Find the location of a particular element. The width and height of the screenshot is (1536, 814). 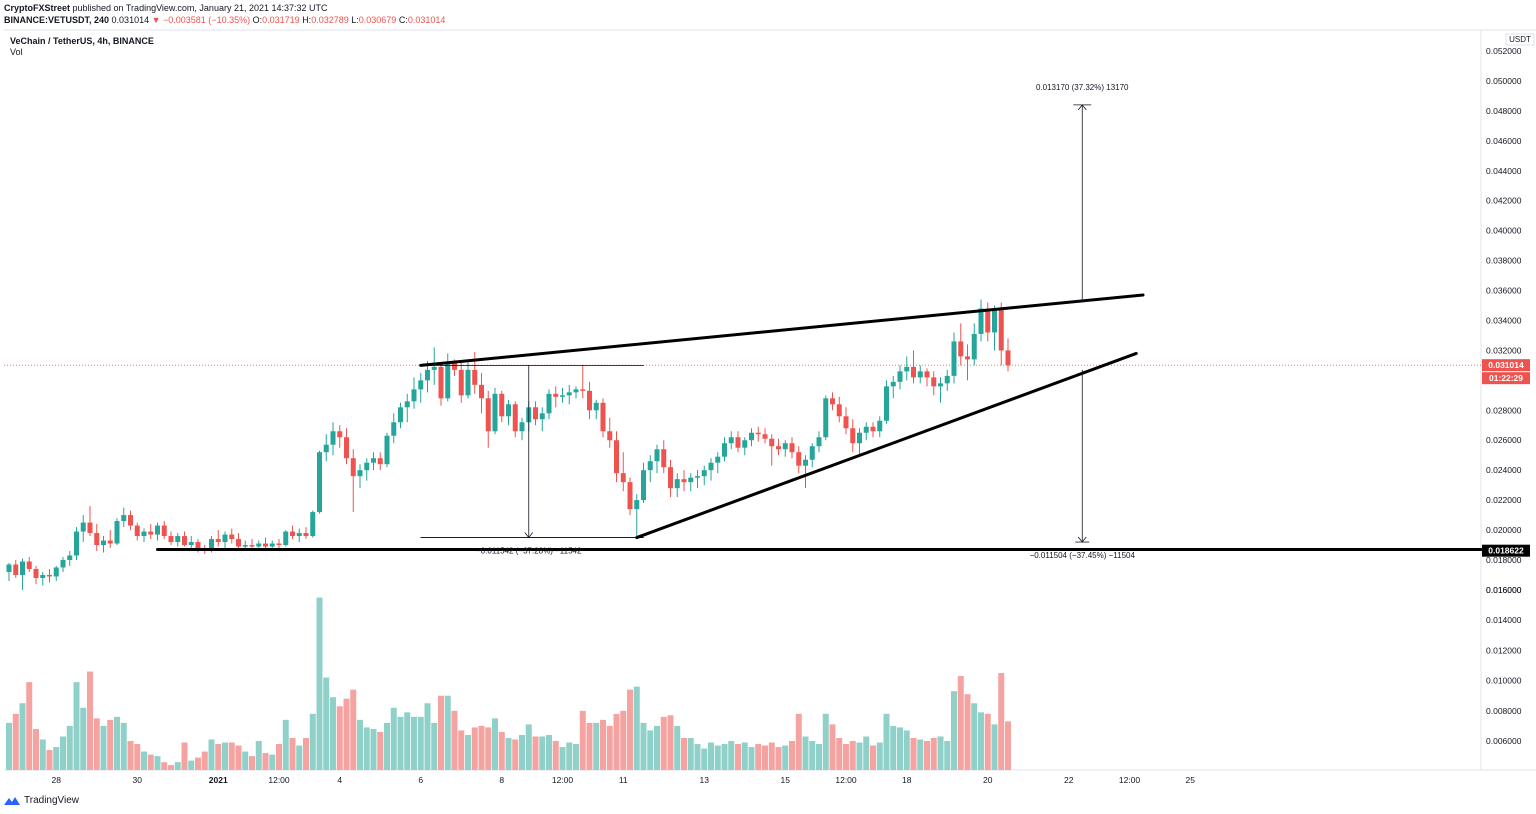

tradingview-brand: TradingView is located at coordinates (52, 800).